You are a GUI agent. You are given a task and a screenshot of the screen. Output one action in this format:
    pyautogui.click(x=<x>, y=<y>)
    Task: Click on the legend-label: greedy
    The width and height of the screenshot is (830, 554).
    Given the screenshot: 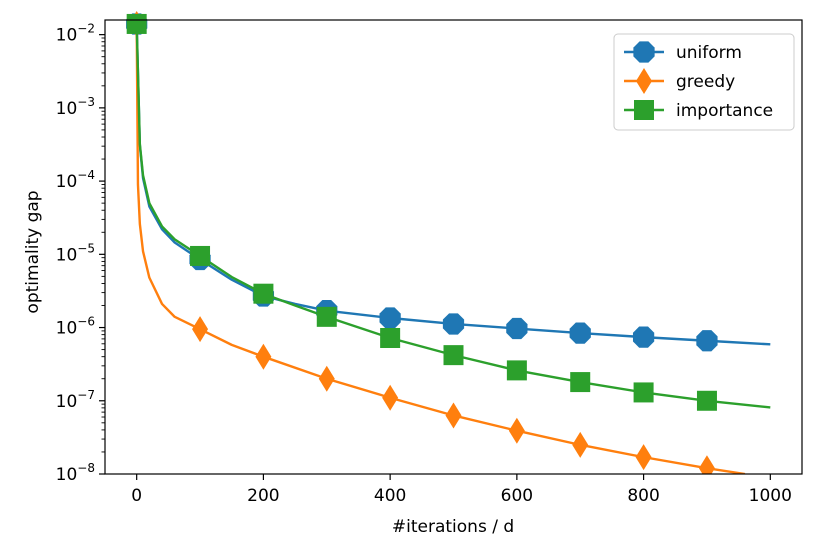 What is the action you would take?
    pyautogui.click(x=705, y=82)
    